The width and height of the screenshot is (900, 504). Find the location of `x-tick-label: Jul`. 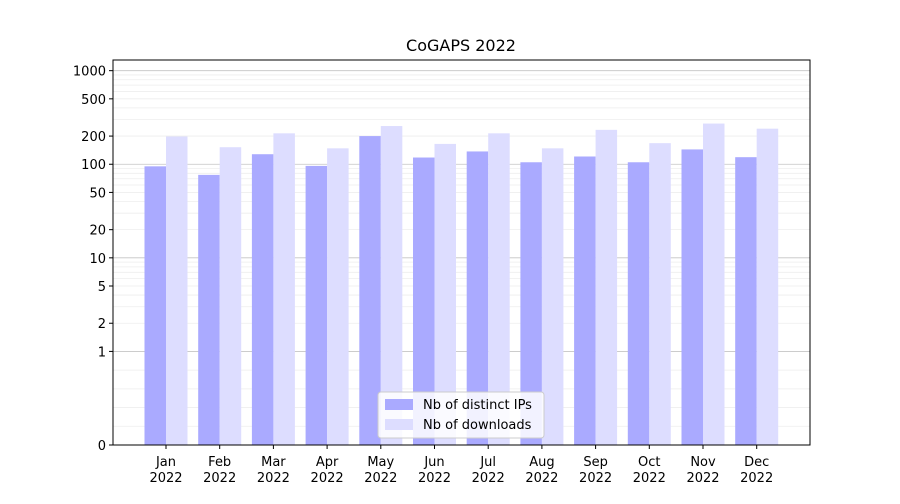

x-tick-label: Jul is located at coordinates (487, 462).